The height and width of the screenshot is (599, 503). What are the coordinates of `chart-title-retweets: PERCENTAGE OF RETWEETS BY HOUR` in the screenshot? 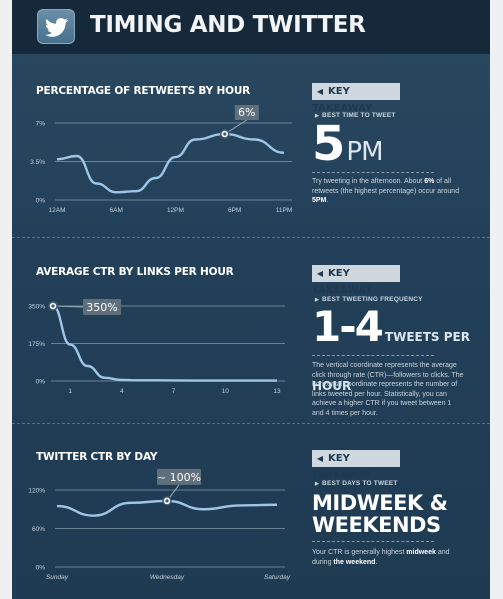 It's located at (143, 91).